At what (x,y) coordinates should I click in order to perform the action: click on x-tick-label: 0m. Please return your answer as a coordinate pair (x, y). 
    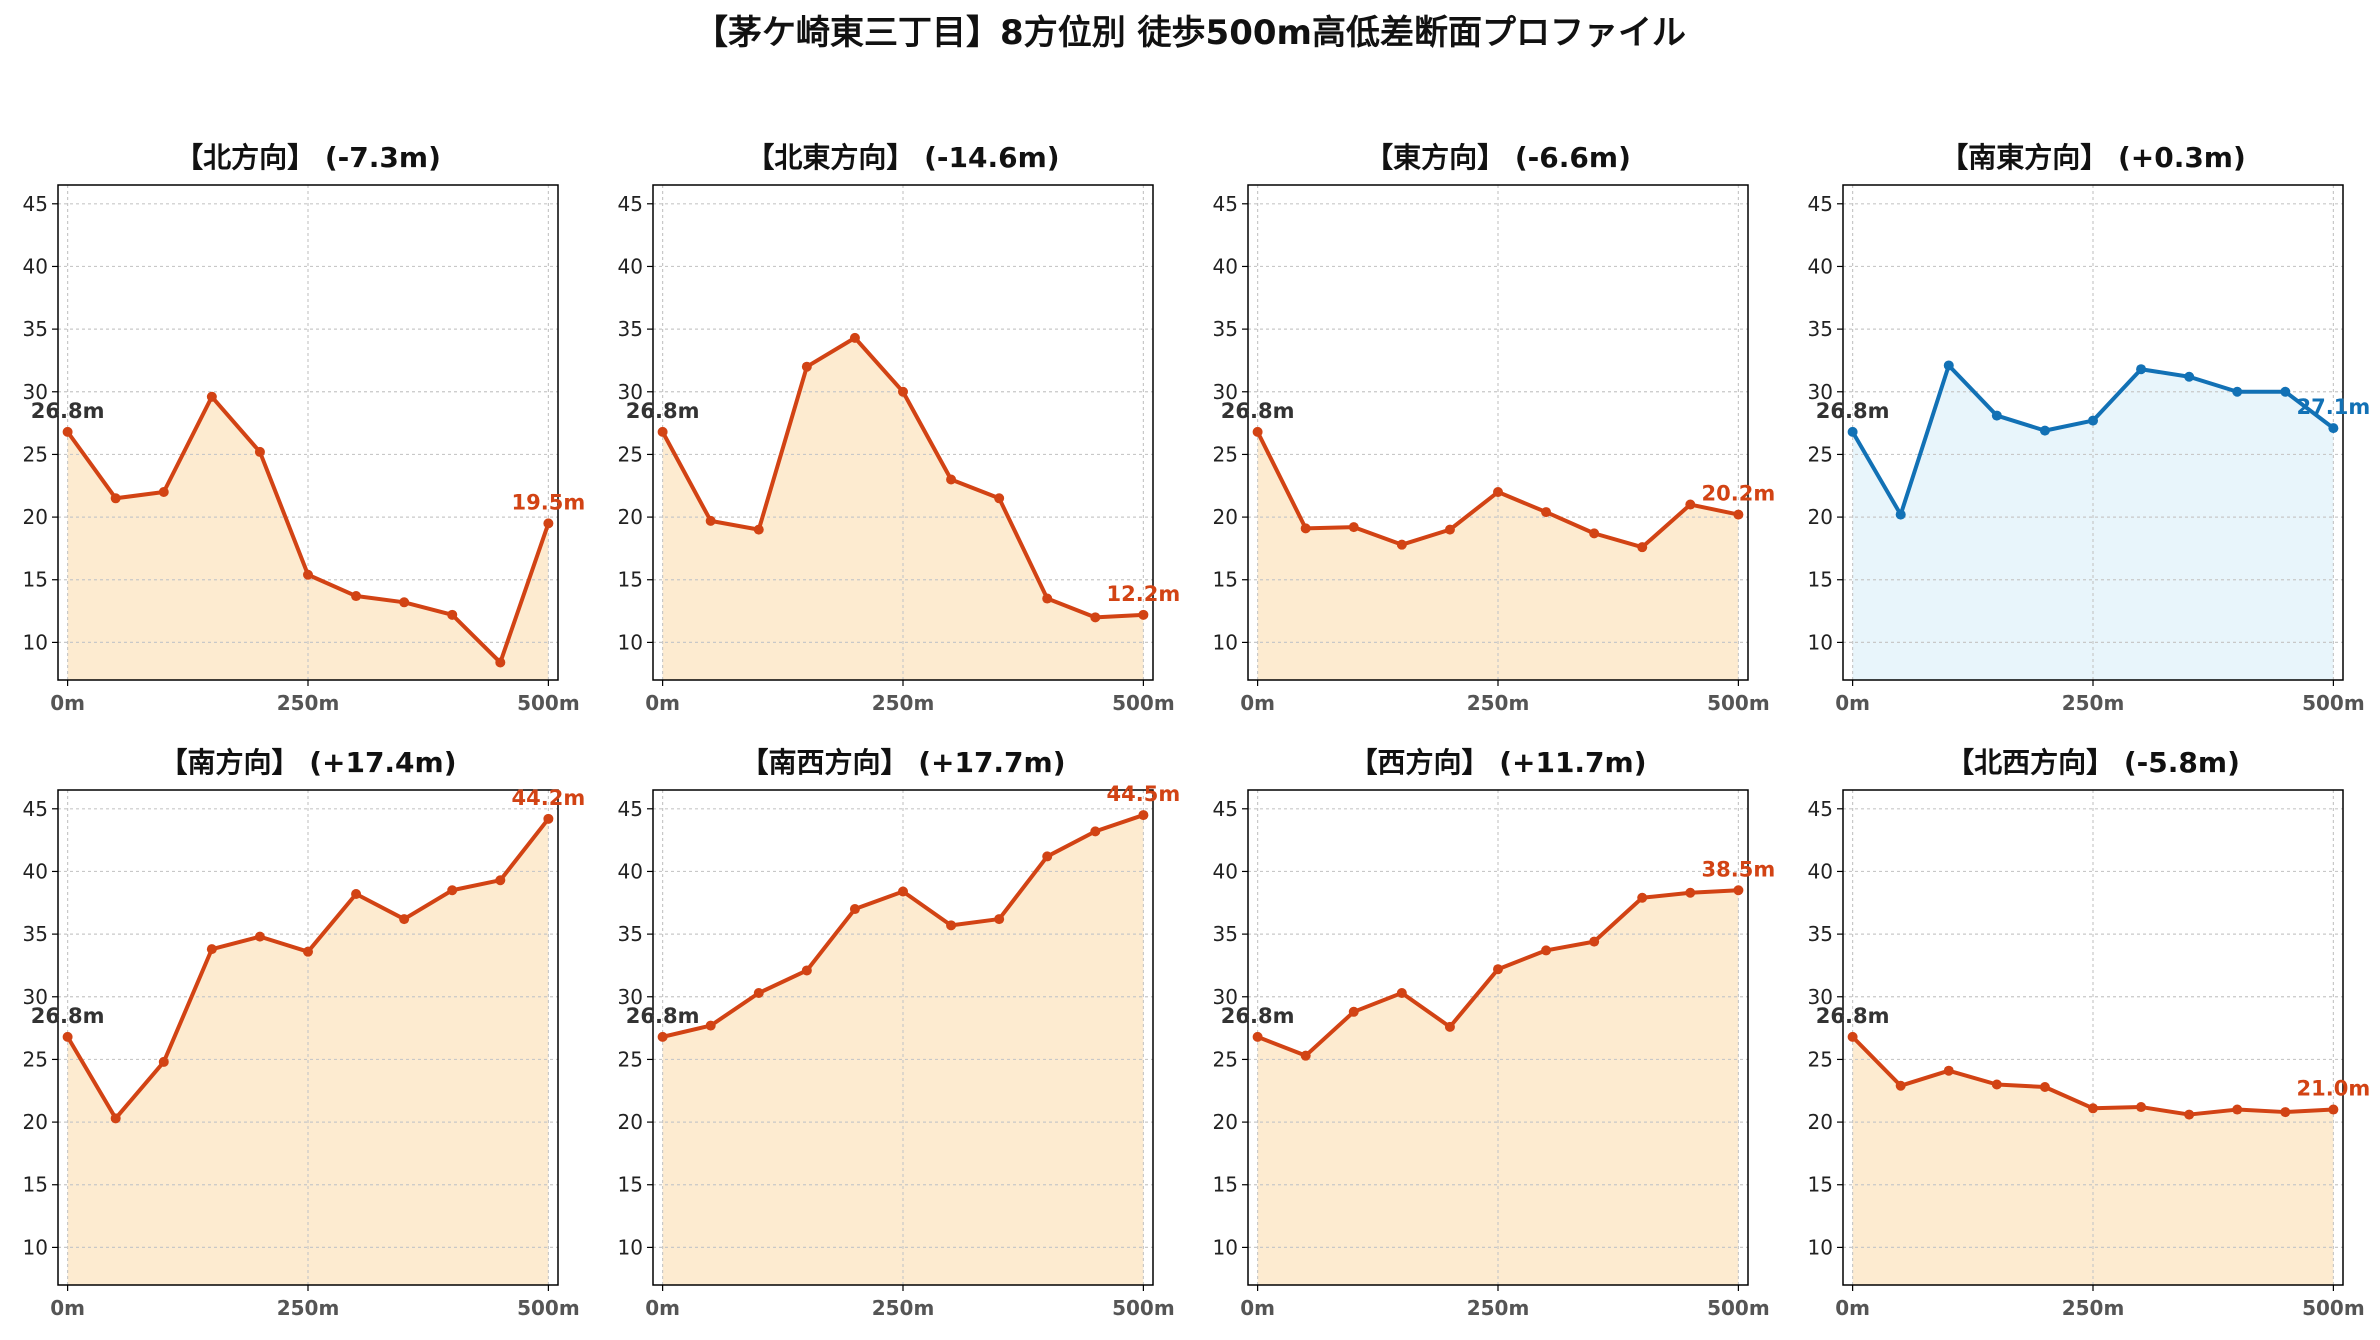
    Looking at the image, I should click on (1852, 1308).